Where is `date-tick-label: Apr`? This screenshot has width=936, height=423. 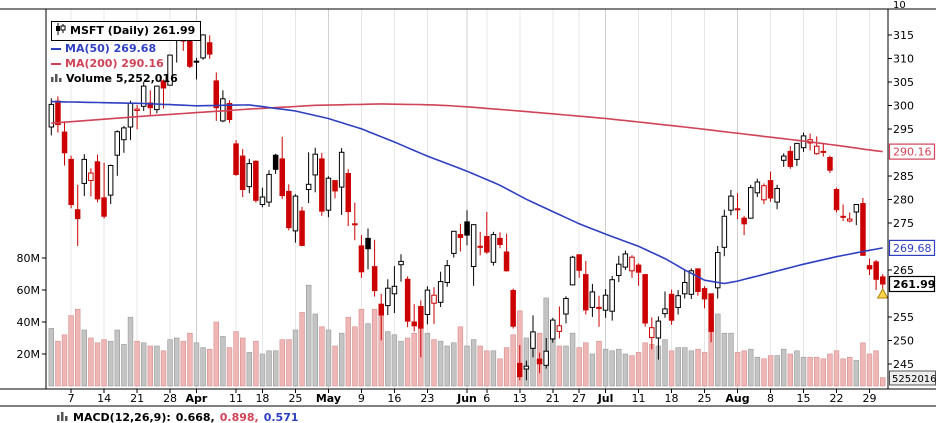
date-tick-label: Apr is located at coordinates (197, 398).